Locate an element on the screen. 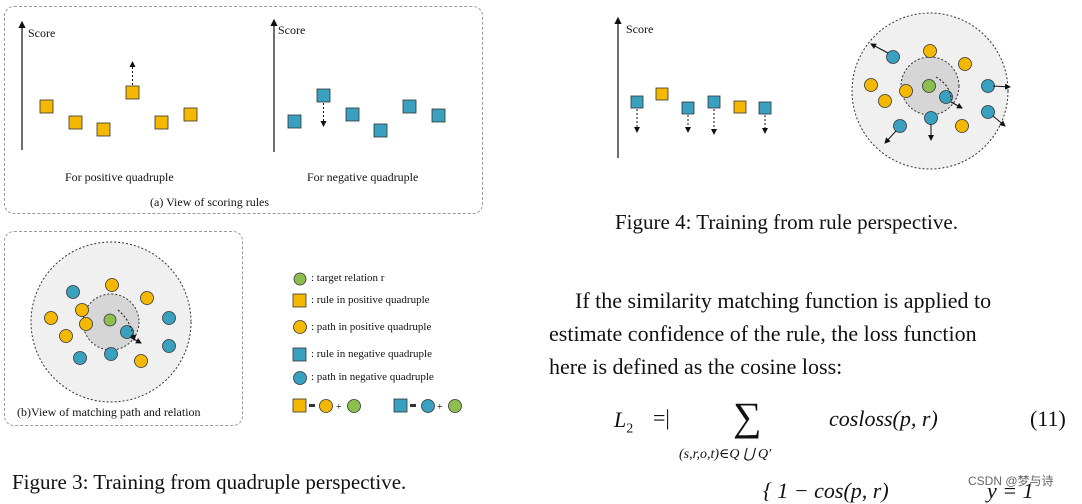 The width and height of the screenshot is (1082, 504). fig4-rule-squares is located at coordinates (701, 111).